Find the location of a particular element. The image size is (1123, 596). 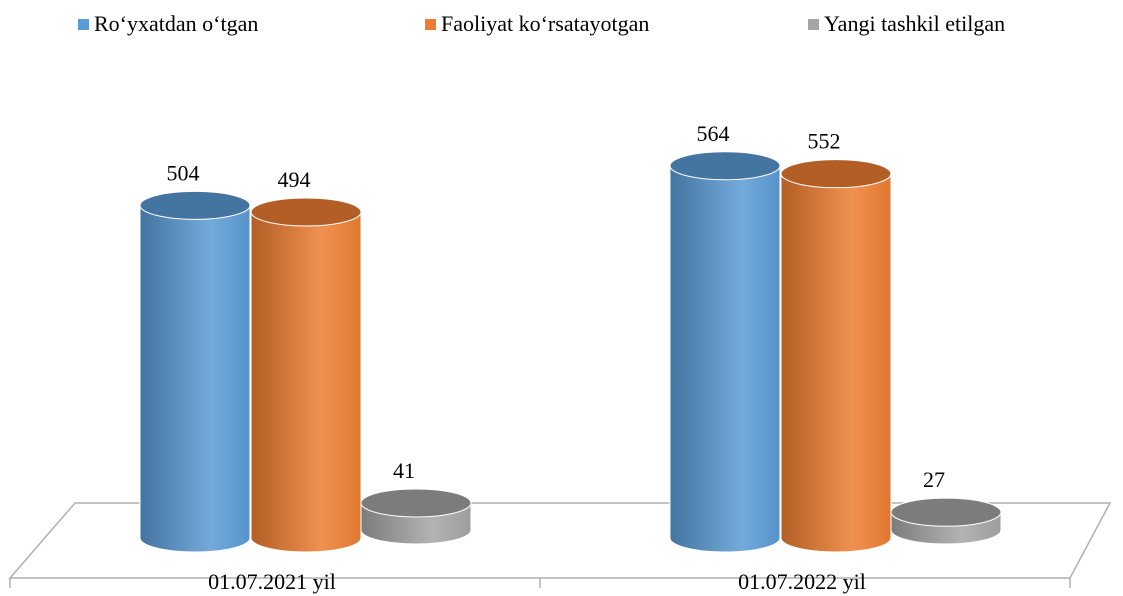

value-label: 41 is located at coordinates (404, 470).